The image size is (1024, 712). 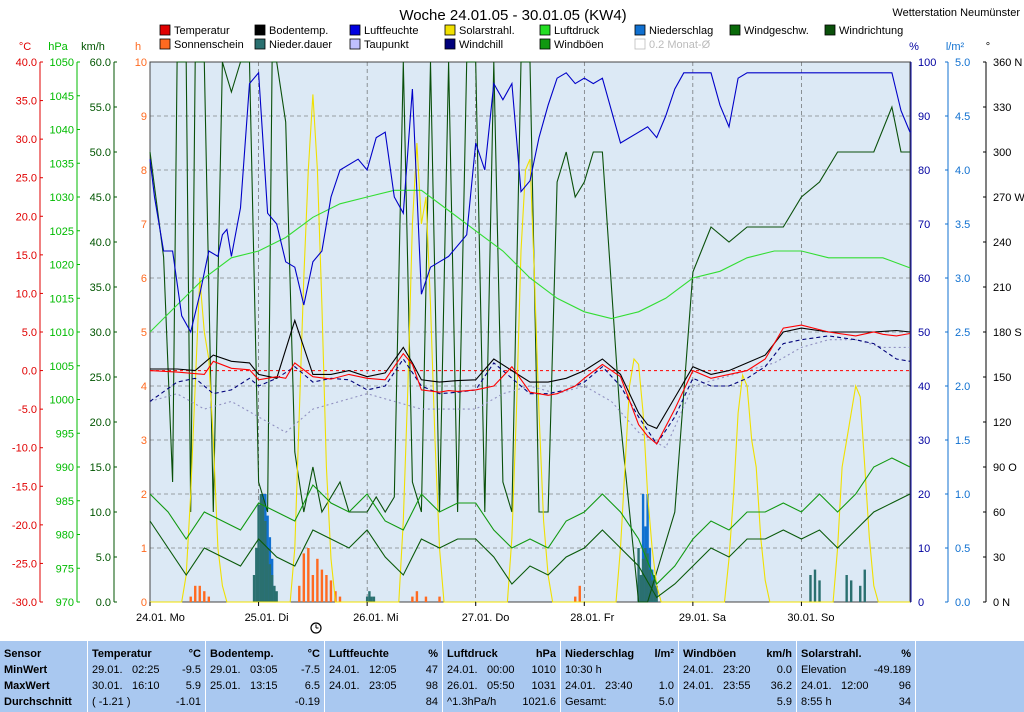 I want to click on tick-label-humidity: 90, so click(x=924, y=117).